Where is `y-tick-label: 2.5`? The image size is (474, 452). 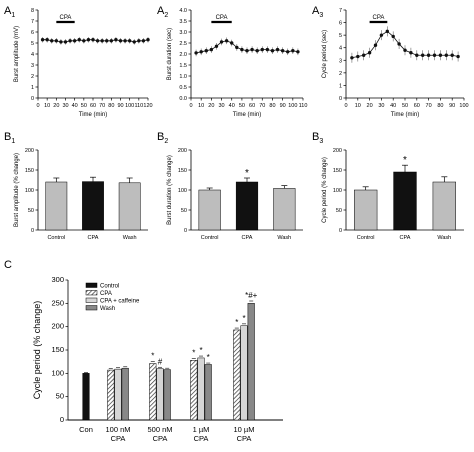
y-tick-label: 2.5 is located at coordinates (183, 44).